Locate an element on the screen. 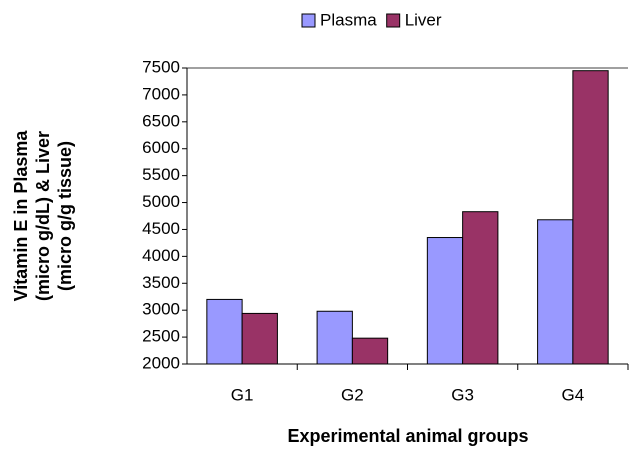  x-axis-label: Experimental animal groups is located at coordinates (407, 436).